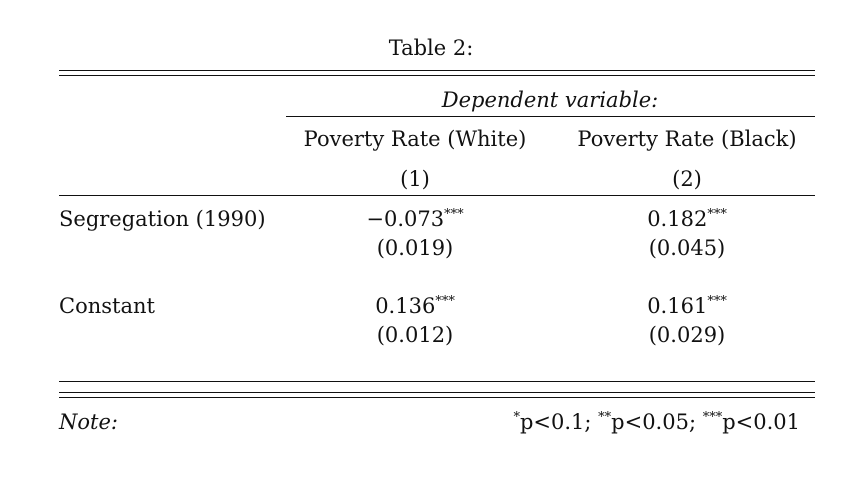 The height and width of the screenshot is (480, 865). Describe the element at coordinates (415, 335) in the screenshot. I see `se-constant-col1: (0.012)` at that location.